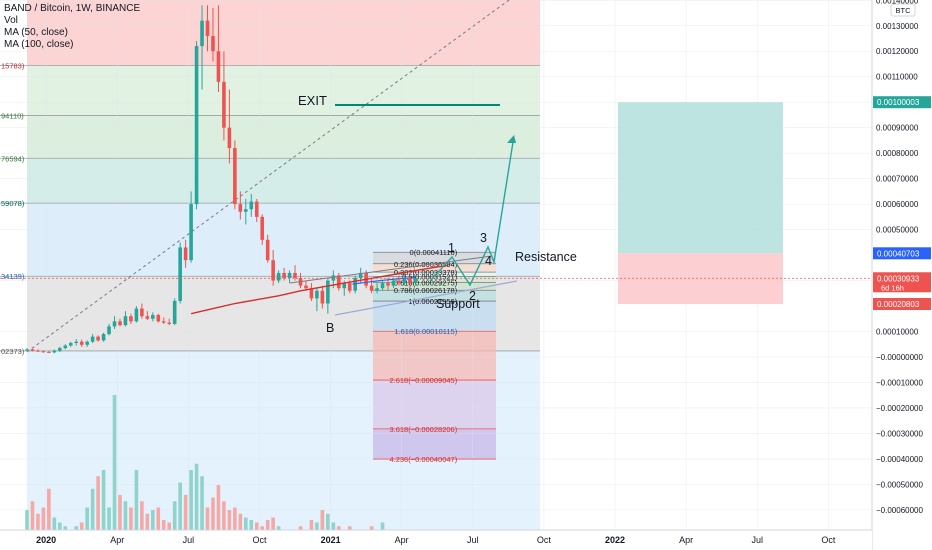 The width and height of the screenshot is (932, 550). What do you see at coordinates (426, 290) in the screenshot?
I see `fib-level-label: 0.786(0.00026178)` at bounding box center [426, 290].